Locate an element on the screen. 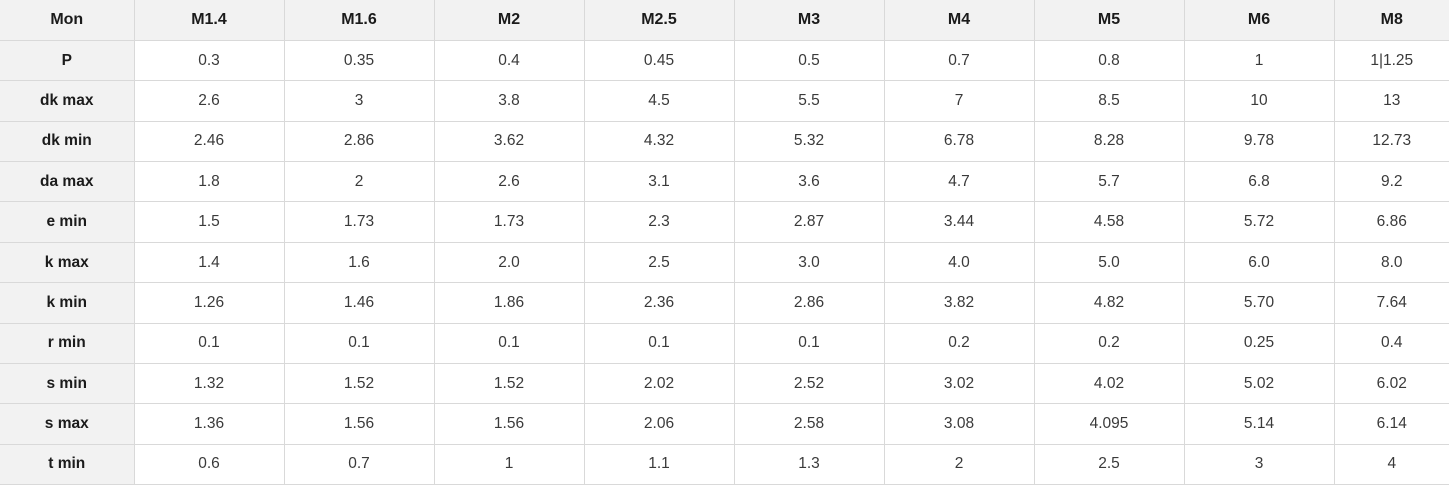  table-cell: 8.5 is located at coordinates (1109, 101).